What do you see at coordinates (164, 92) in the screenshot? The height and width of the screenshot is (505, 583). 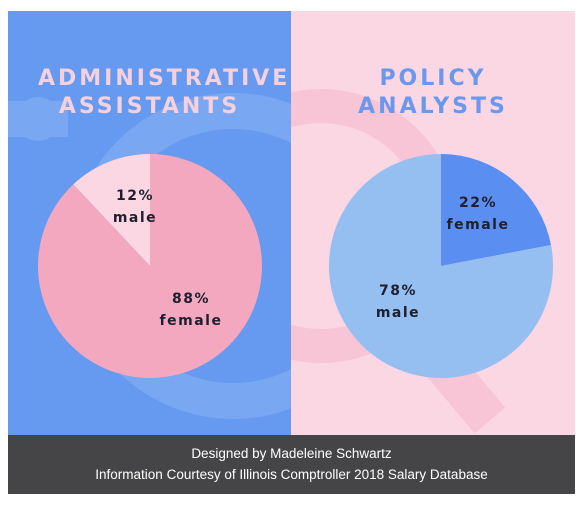 I see `left-title-line: ADMINISTRATIVE ASSISTANTS` at bounding box center [164, 92].